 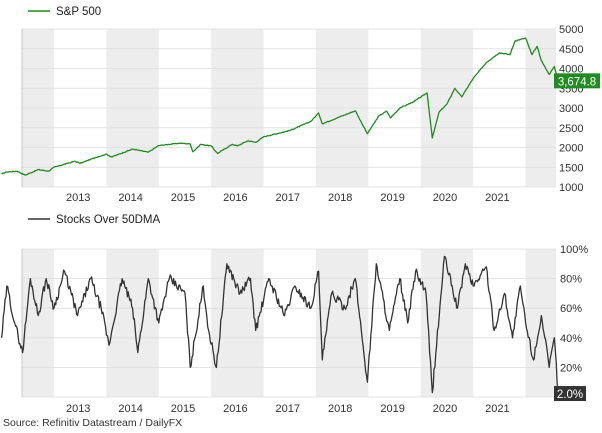 What do you see at coordinates (447, 323) in the screenshot?
I see `year-band-2020` at bounding box center [447, 323].